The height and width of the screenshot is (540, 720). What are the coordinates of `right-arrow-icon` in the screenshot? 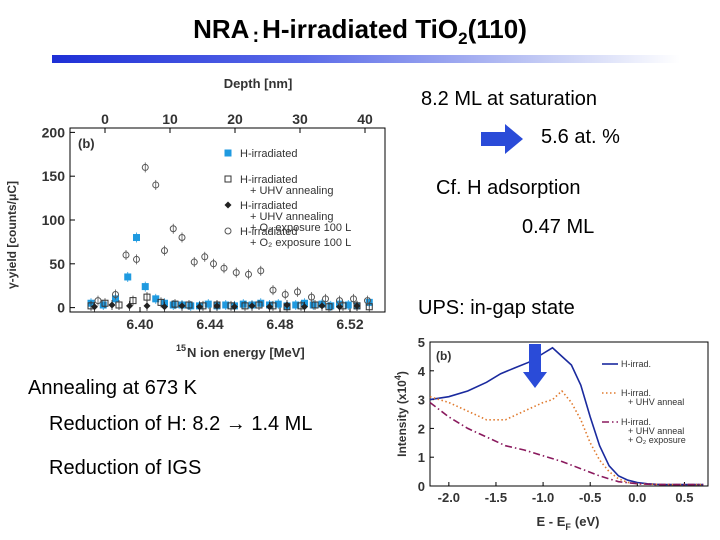 It's located at (502, 139).